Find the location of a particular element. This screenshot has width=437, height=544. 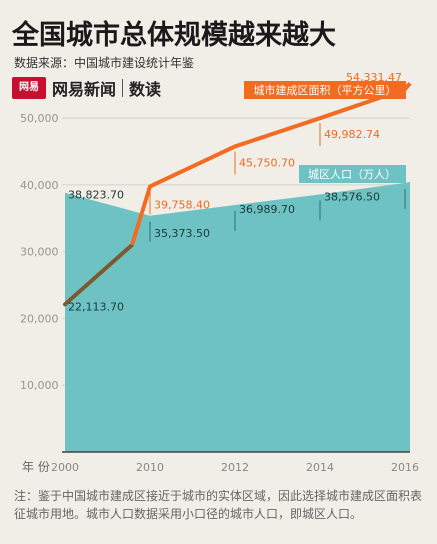

area-line-segment is located at coordinates (98, 274).